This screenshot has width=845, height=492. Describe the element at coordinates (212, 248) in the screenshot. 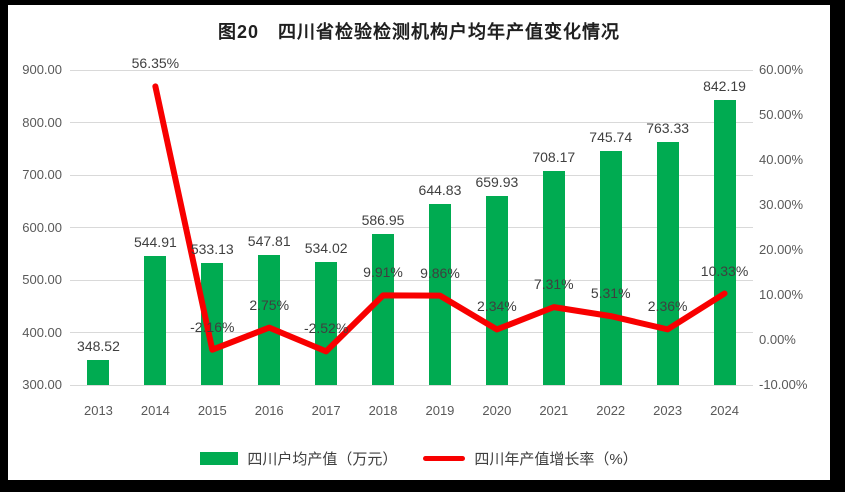

I see `bar-value-label: 533.13` at that location.